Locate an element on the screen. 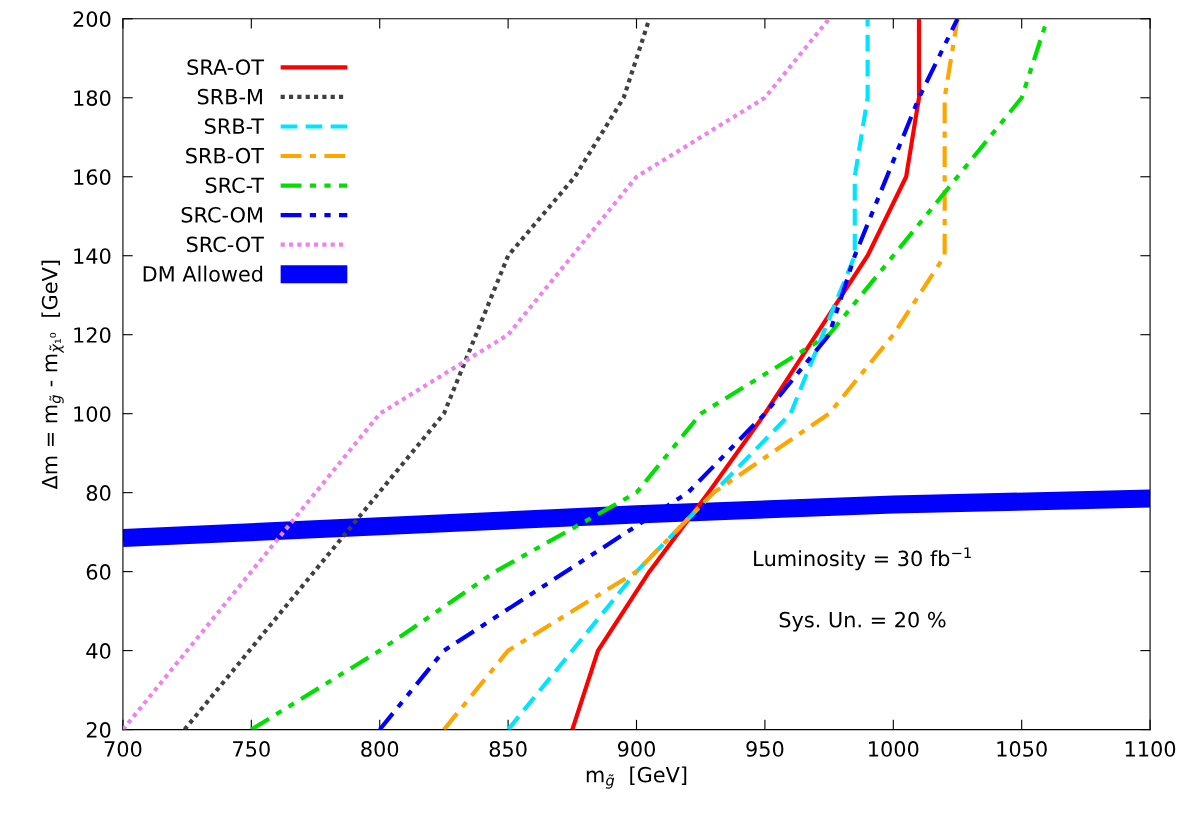 The width and height of the screenshot is (1182, 817). x-axis-title: m$_{g̃}$ [GeV] is located at coordinates (636, 777).